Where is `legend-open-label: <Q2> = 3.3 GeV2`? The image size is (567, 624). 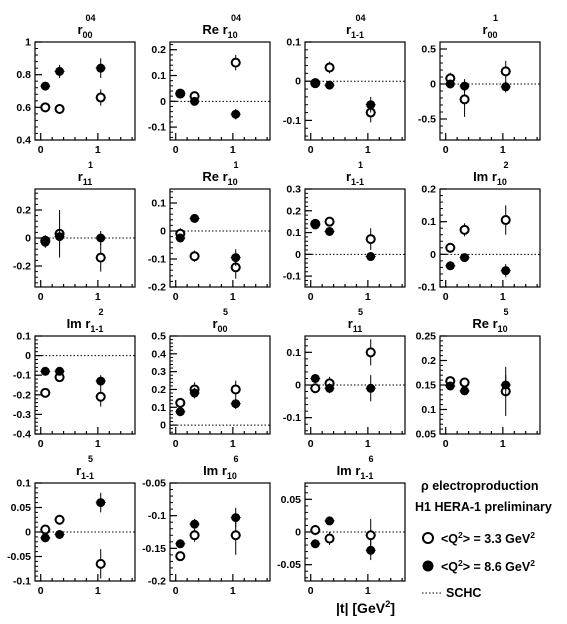
legend-open-label: <Q2> = 3.3 GeV2 is located at coordinates (488, 538).